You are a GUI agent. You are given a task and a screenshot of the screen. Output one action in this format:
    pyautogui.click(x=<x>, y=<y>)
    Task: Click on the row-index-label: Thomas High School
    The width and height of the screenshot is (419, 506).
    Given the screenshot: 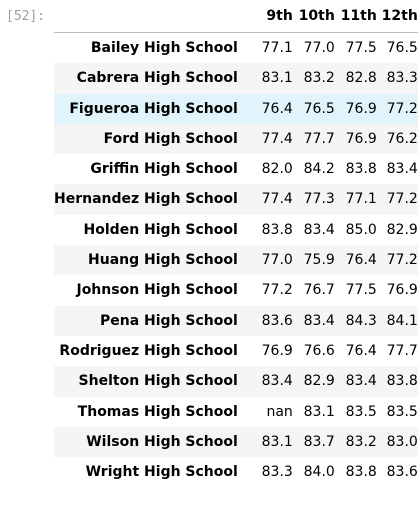 What is the action you would take?
    pyautogui.click(x=157, y=411)
    